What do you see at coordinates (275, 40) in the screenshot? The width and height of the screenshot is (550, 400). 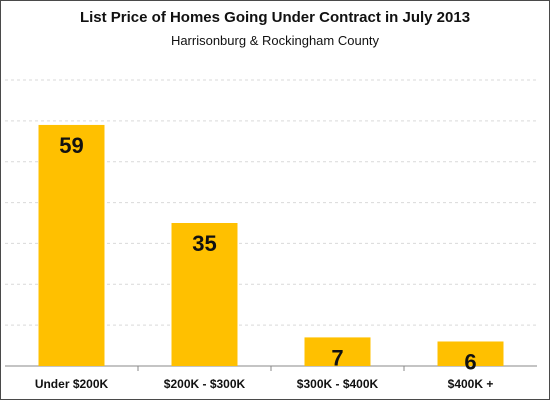 I see `chart-subtitle: Harrisonburg & Rockingham County` at bounding box center [275, 40].